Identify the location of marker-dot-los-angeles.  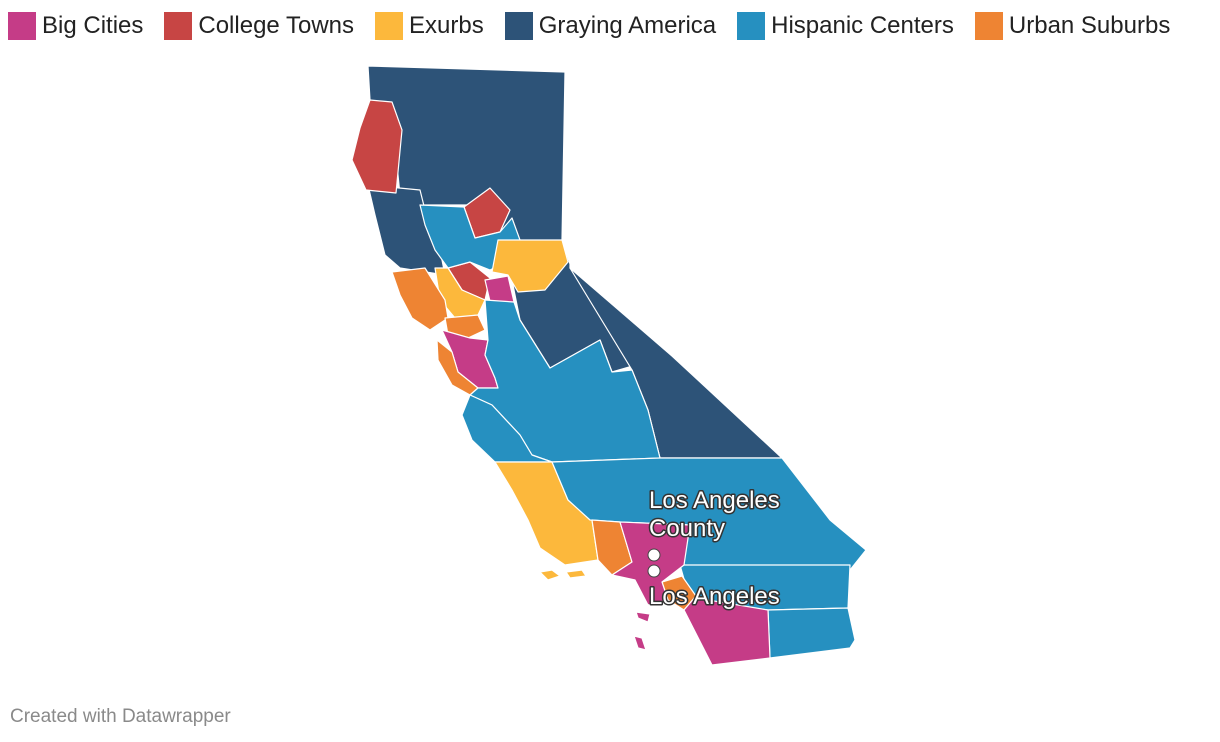
(654, 571).